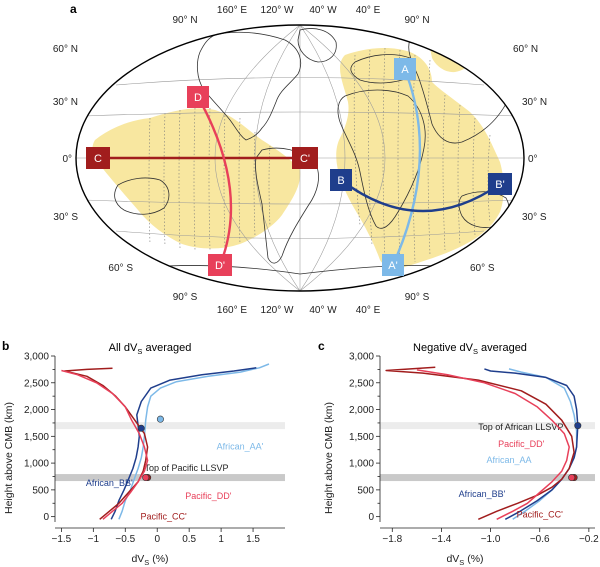  I want to click on chart-b-ytick-label: 1,500, so click(36, 437).